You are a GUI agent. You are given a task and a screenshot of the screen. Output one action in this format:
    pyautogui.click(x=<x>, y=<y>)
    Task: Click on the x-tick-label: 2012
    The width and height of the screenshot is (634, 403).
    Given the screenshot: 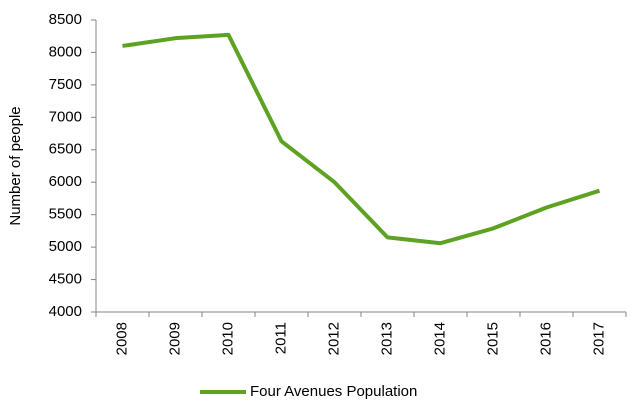 What is the action you would take?
    pyautogui.click(x=333, y=338)
    